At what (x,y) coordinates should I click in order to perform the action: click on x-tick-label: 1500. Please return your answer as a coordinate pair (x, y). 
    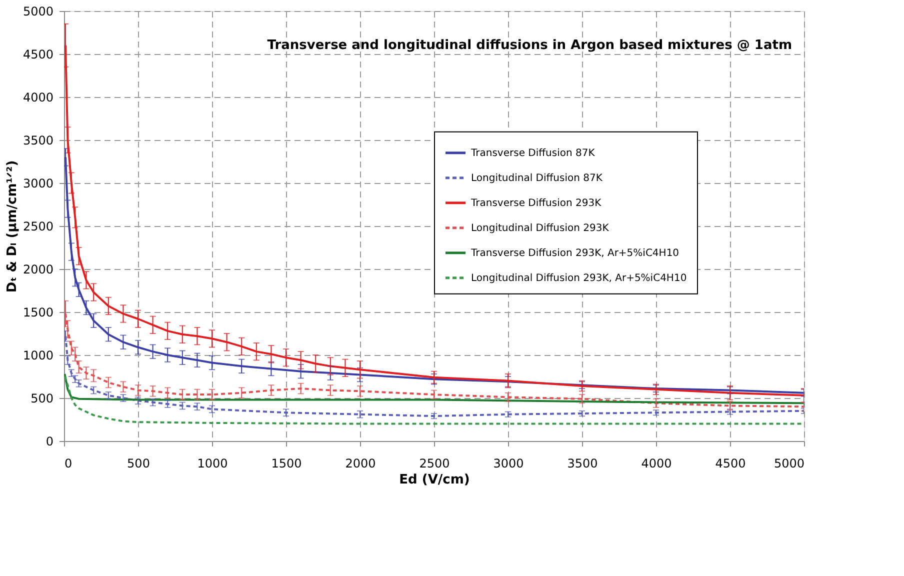
    Looking at the image, I should click on (286, 463).